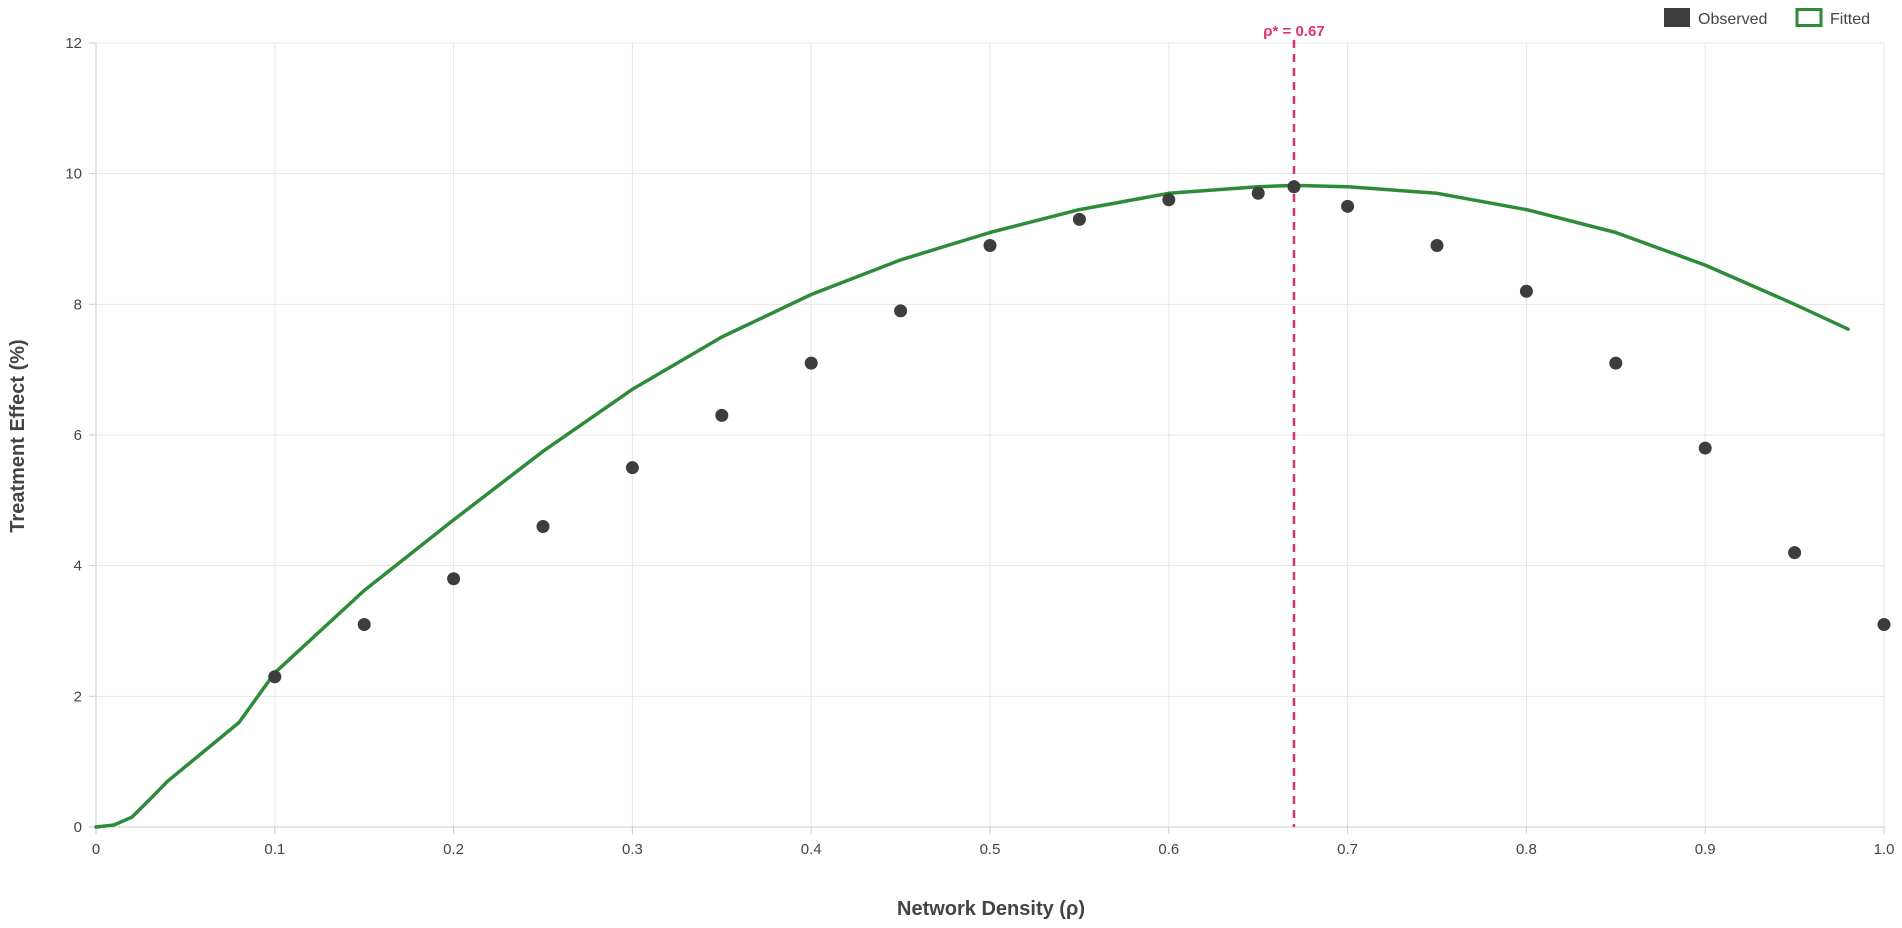 The image size is (1902, 928). I want to click on optimum-label: ρ* = 0.67, so click(1293, 31).